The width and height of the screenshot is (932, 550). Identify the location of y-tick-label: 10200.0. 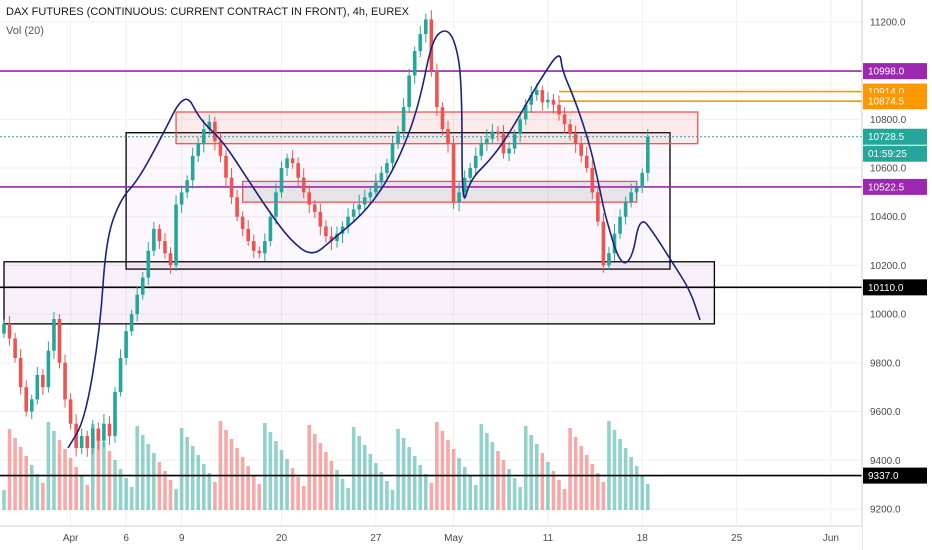
(888, 266).